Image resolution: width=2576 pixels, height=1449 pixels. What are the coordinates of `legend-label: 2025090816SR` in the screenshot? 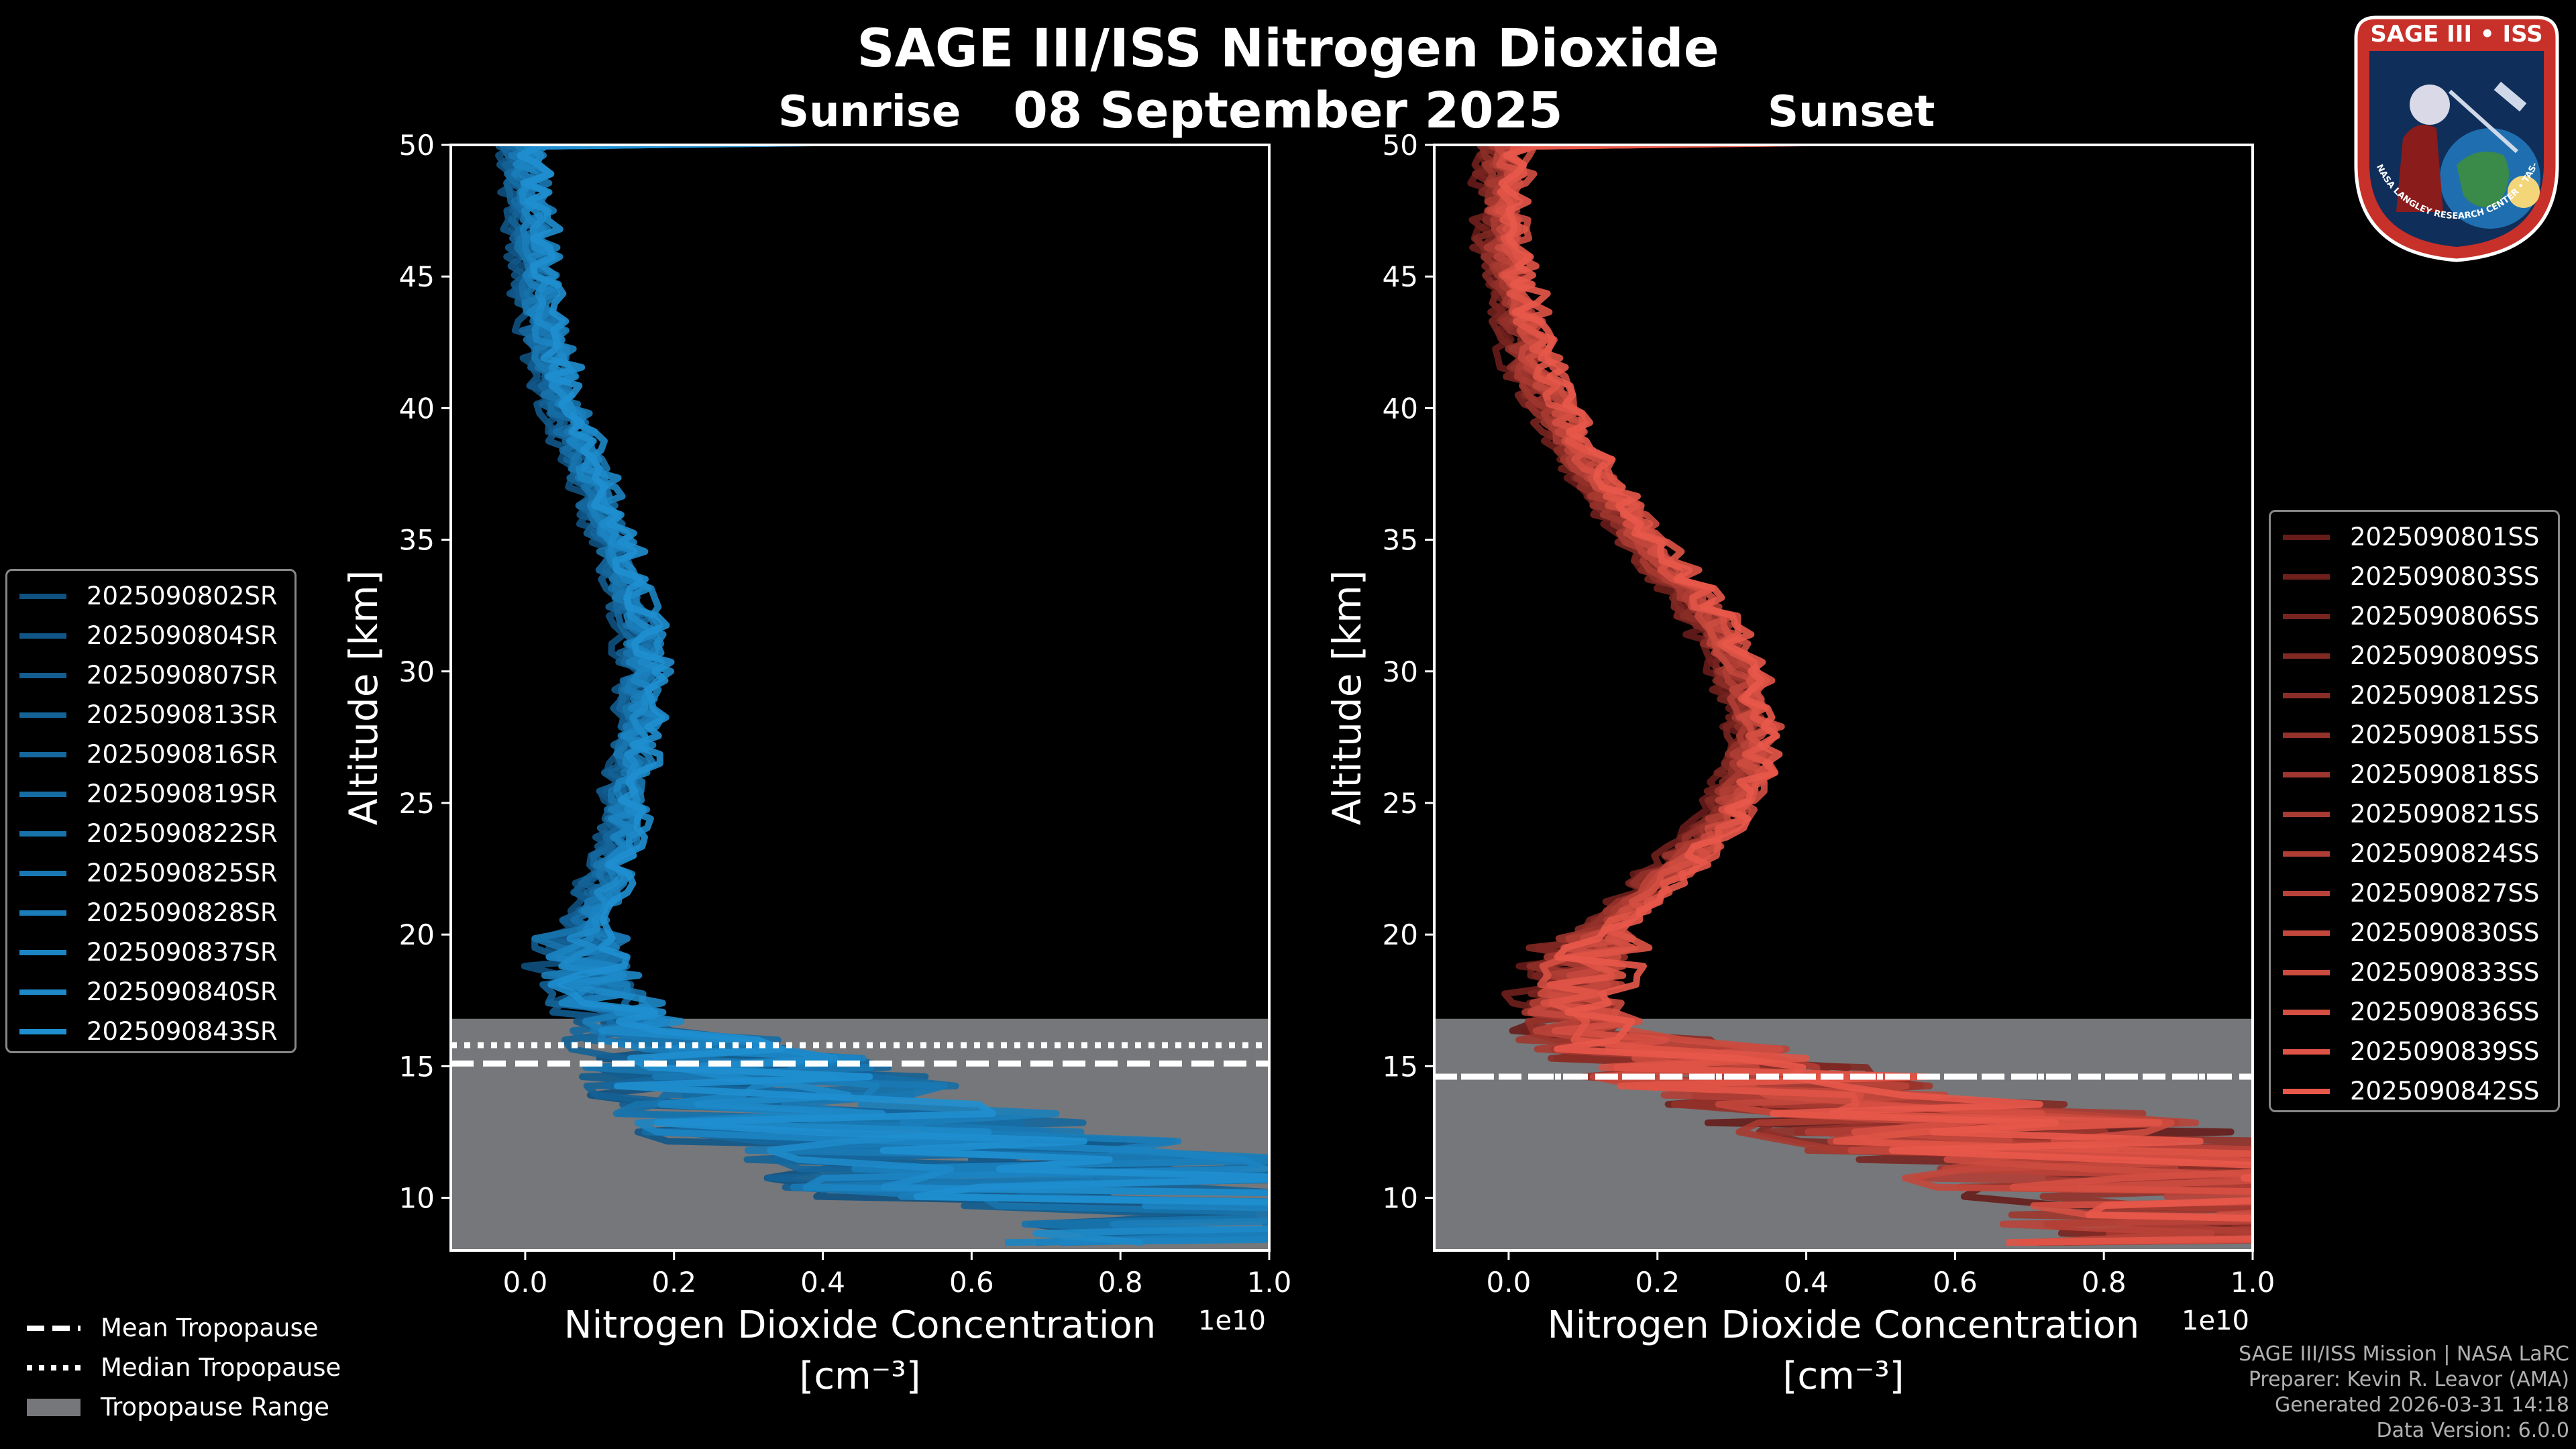 It's located at (182, 754).